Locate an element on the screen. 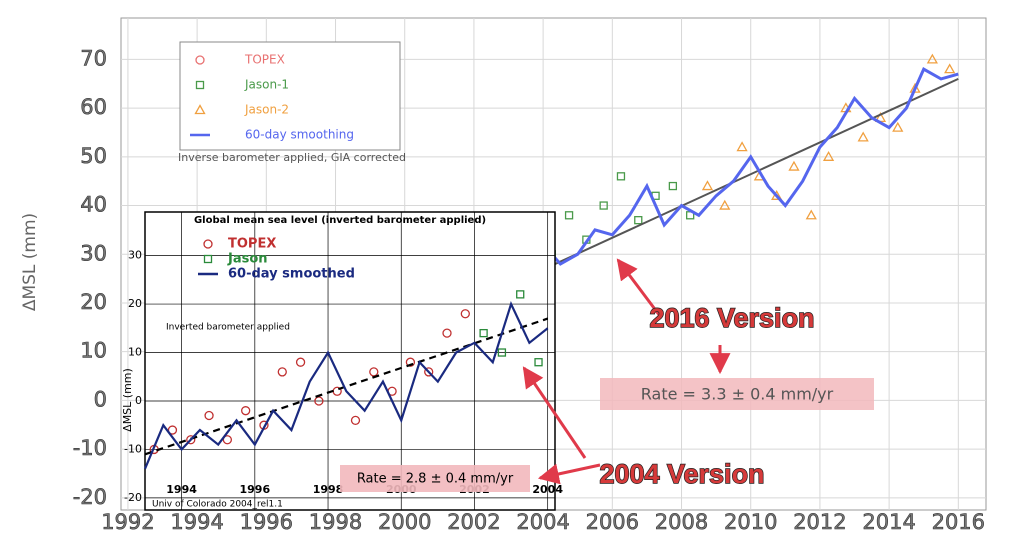 This screenshot has width=1024, height=550. x-tick-label: 2010 is located at coordinates (750, 522).